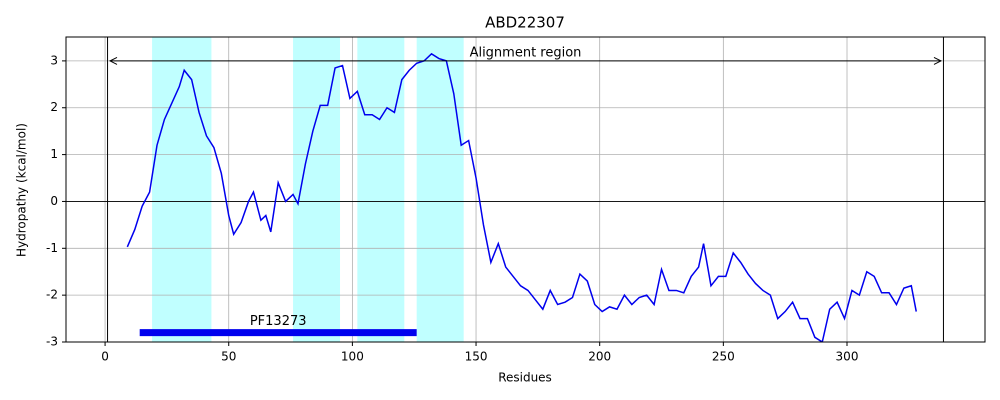 Image resolution: width=1000 pixels, height=400 pixels. I want to click on y-axis-label: Hydropathy (kcal/mol), so click(22, 190).